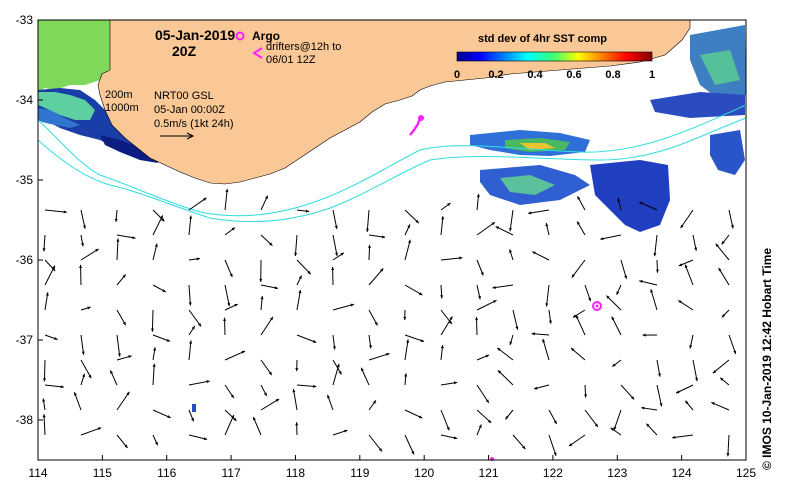  What do you see at coordinates (392, 467) in the screenshot?
I see `longitude-axis: 114 115 116 117 118 119 120 121 122 123 124 125` at bounding box center [392, 467].